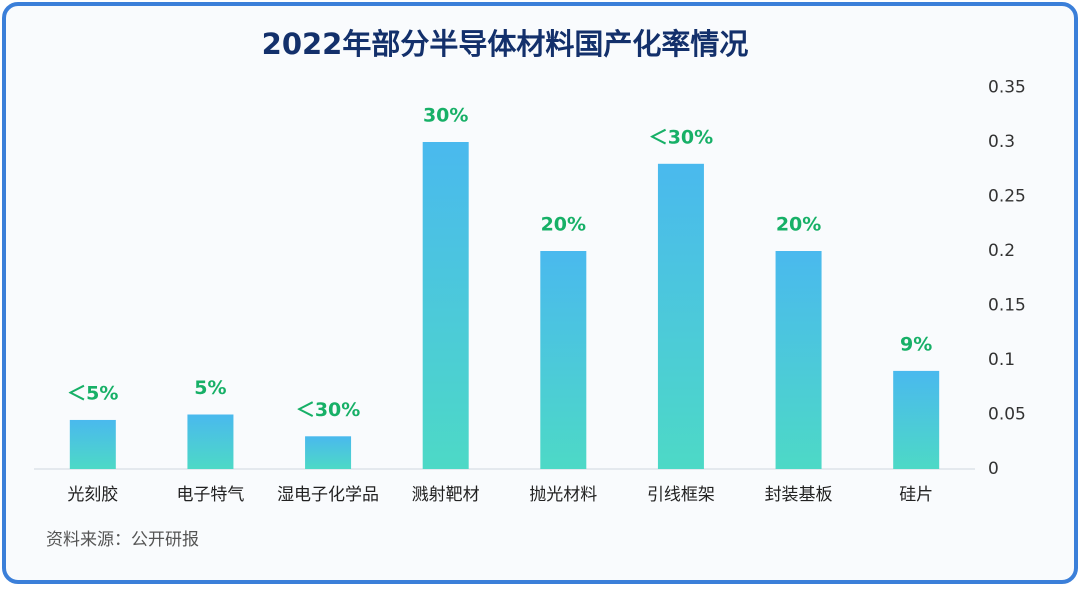 This screenshot has height=590, width=1080. Describe the element at coordinates (446, 495) in the screenshot. I see `x-tick-label: 溅射靶材` at that location.